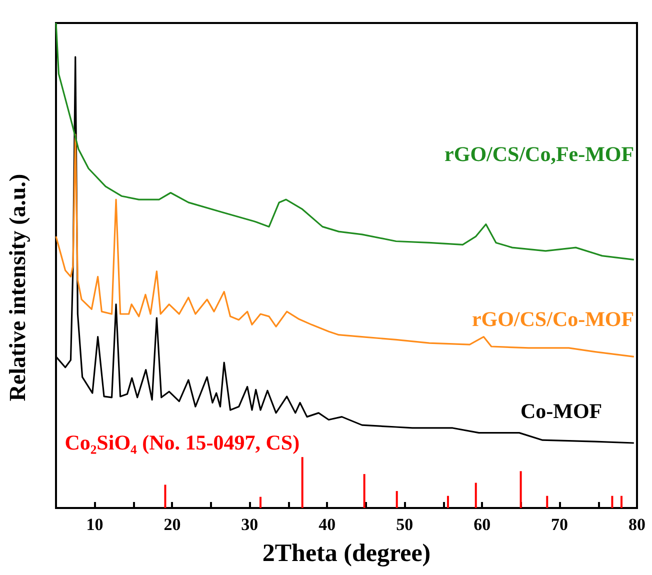 The width and height of the screenshot is (652, 575). I want to click on x-axis-title: 2Theta (degree), so click(346, 553).